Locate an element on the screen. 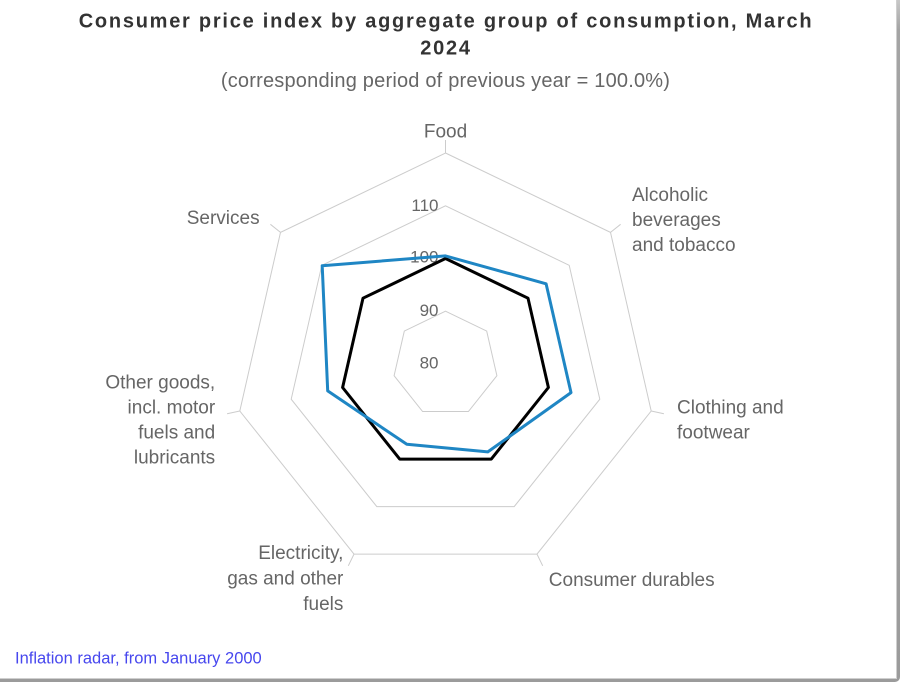 This screenshot has width=900, height=682. svg-text: Electricity, is located at coordinates (300, 553).